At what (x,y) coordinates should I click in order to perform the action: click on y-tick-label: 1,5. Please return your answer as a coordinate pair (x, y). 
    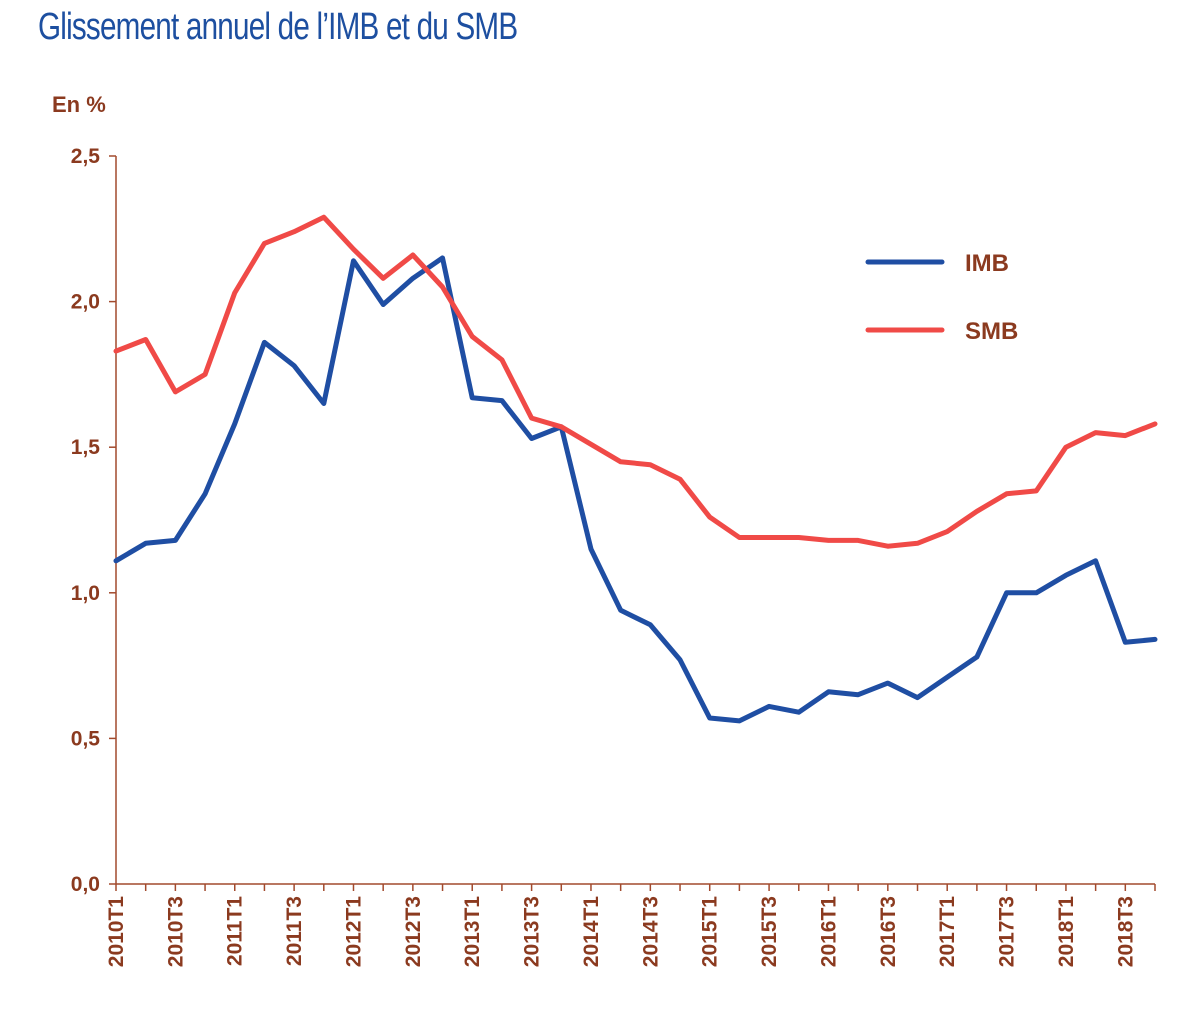
    Looking at the image, I should click on (86, 447).